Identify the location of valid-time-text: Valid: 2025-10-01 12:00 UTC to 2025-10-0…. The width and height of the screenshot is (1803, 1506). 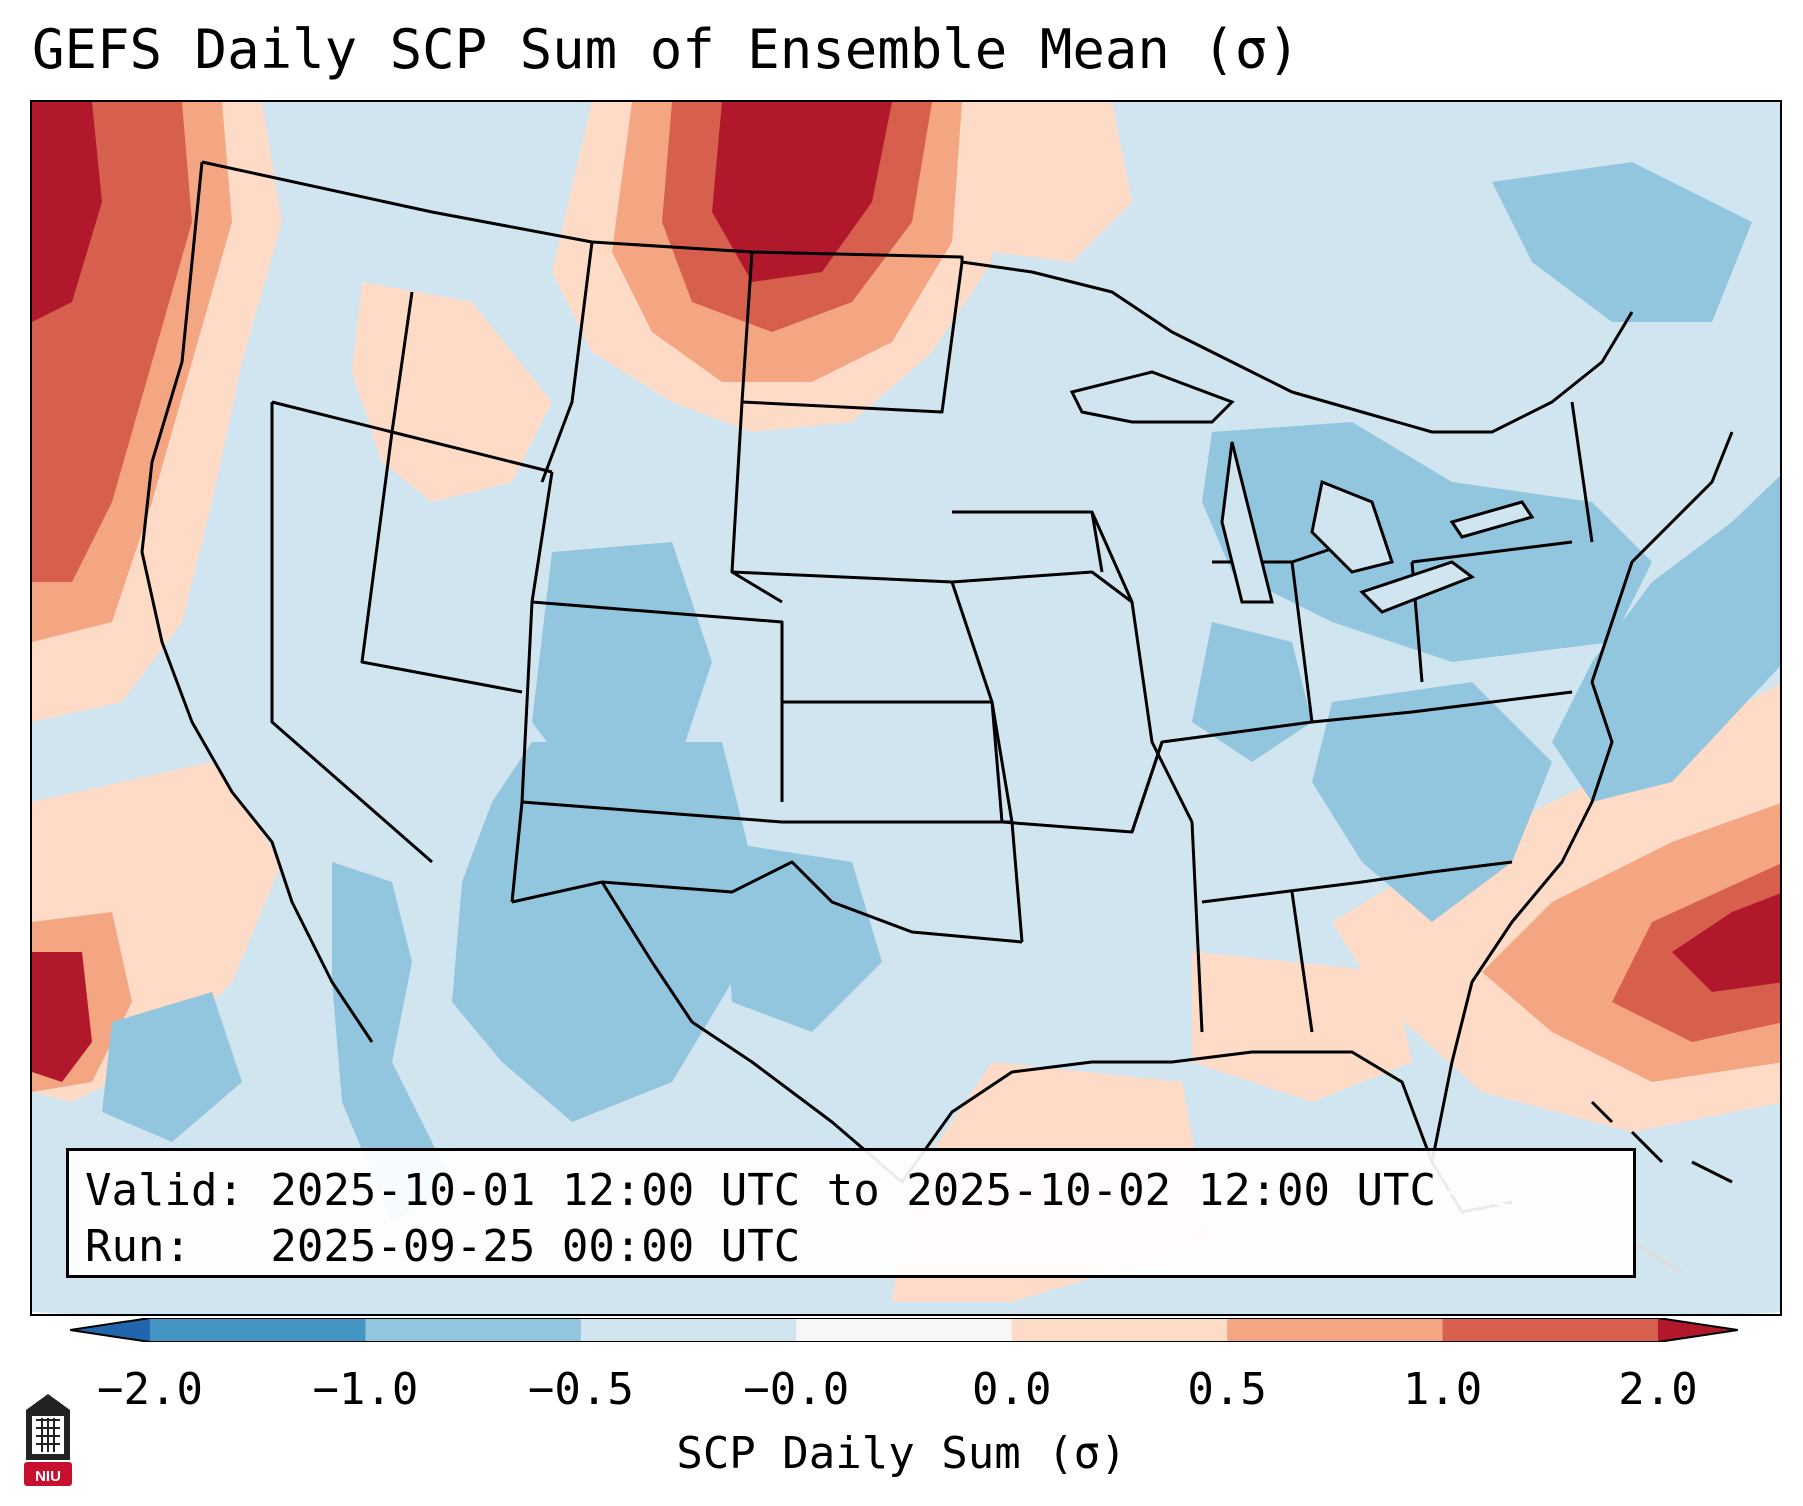
(761, 1190).